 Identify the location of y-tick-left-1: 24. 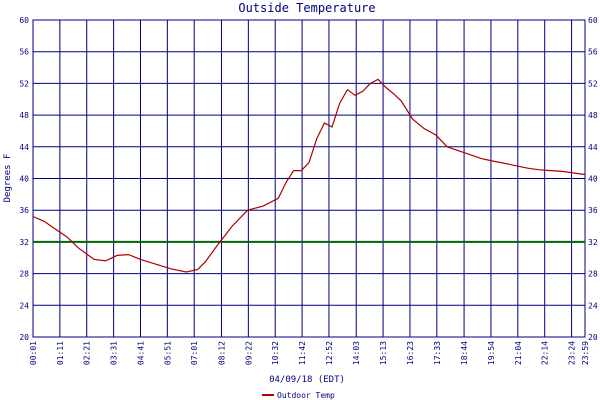
(24, 305).